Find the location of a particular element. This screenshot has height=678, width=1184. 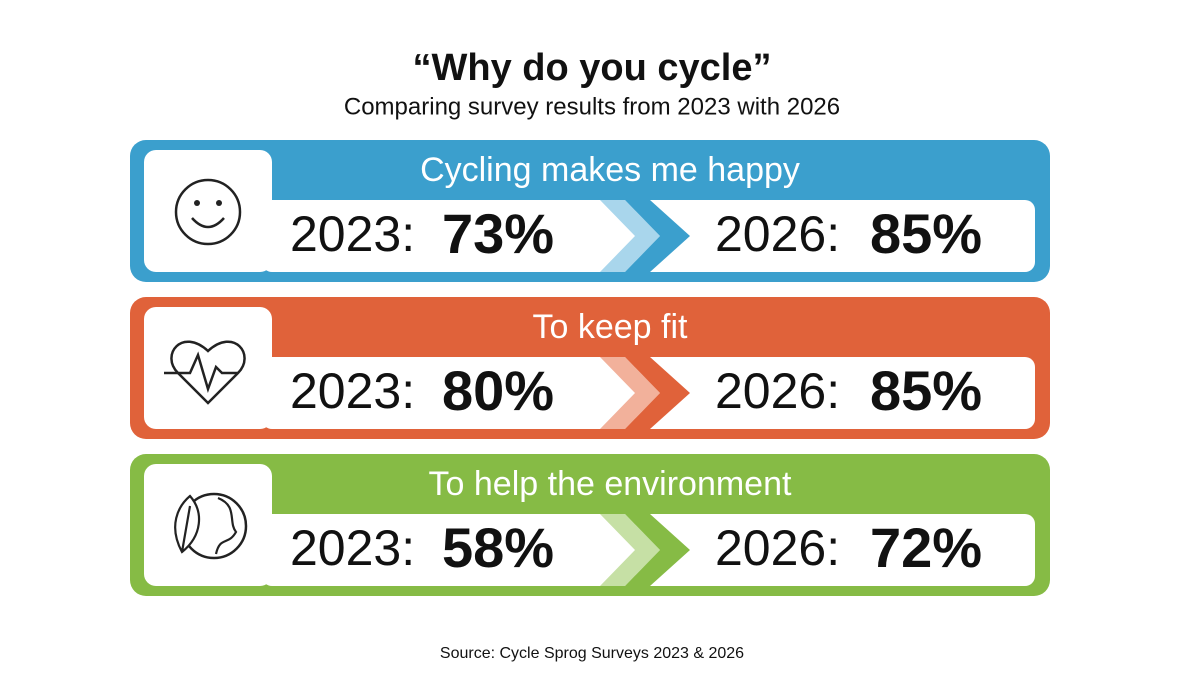

smiley-face is located at coordinates (208, 212).